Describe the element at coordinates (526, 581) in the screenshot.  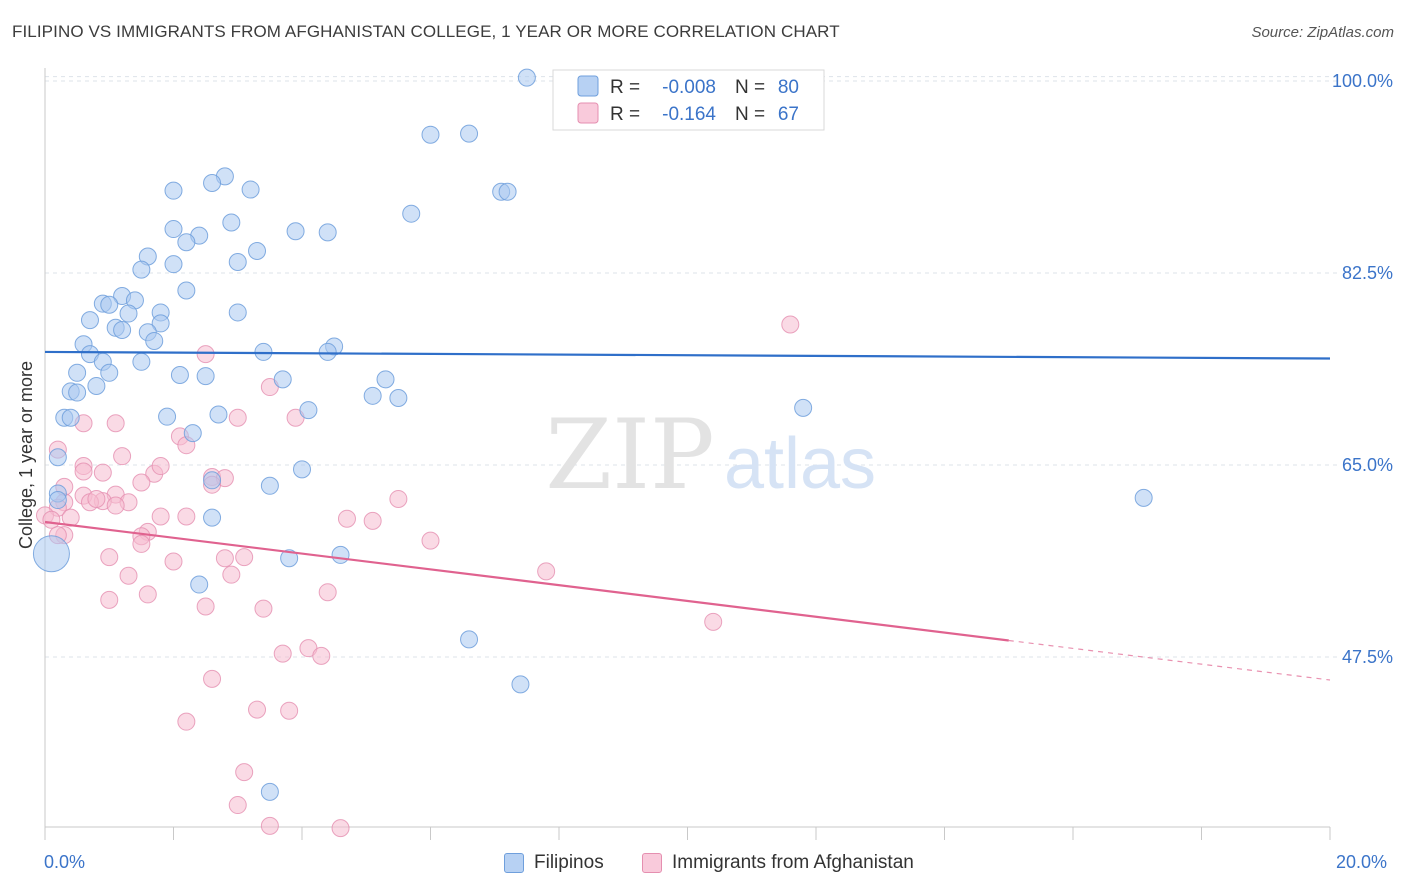
I see `trend-line-afghanistan` at that location.